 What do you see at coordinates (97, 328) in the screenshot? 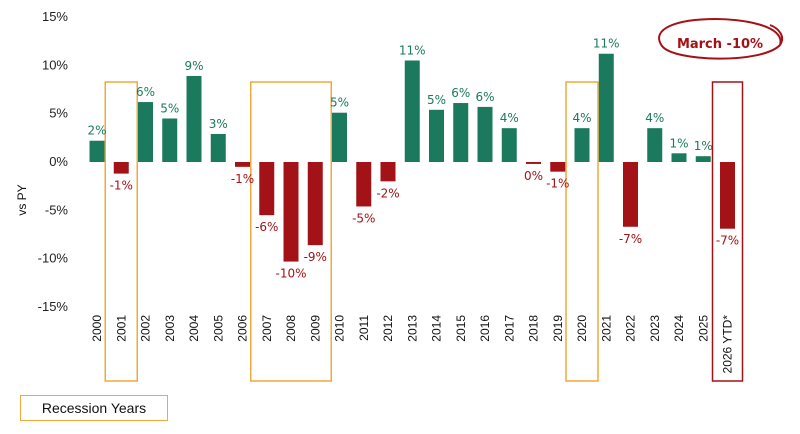
I see `x-tick-label: 2000` at bounding box center [97, 328].